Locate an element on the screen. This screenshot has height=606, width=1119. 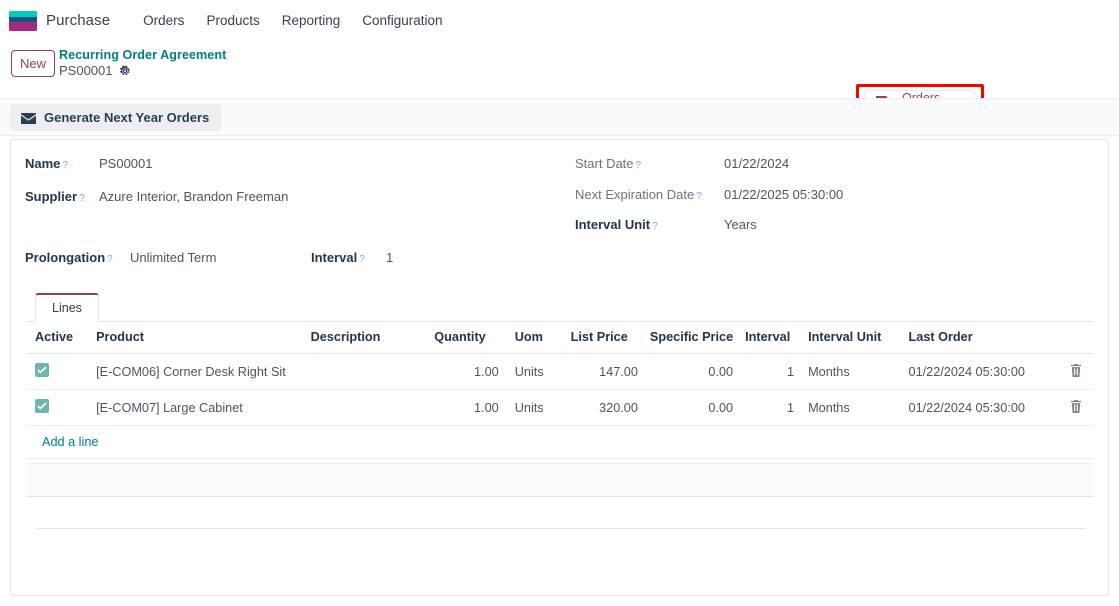
field-interval-value-wrap: 1 is located at coordinates (389, 257).